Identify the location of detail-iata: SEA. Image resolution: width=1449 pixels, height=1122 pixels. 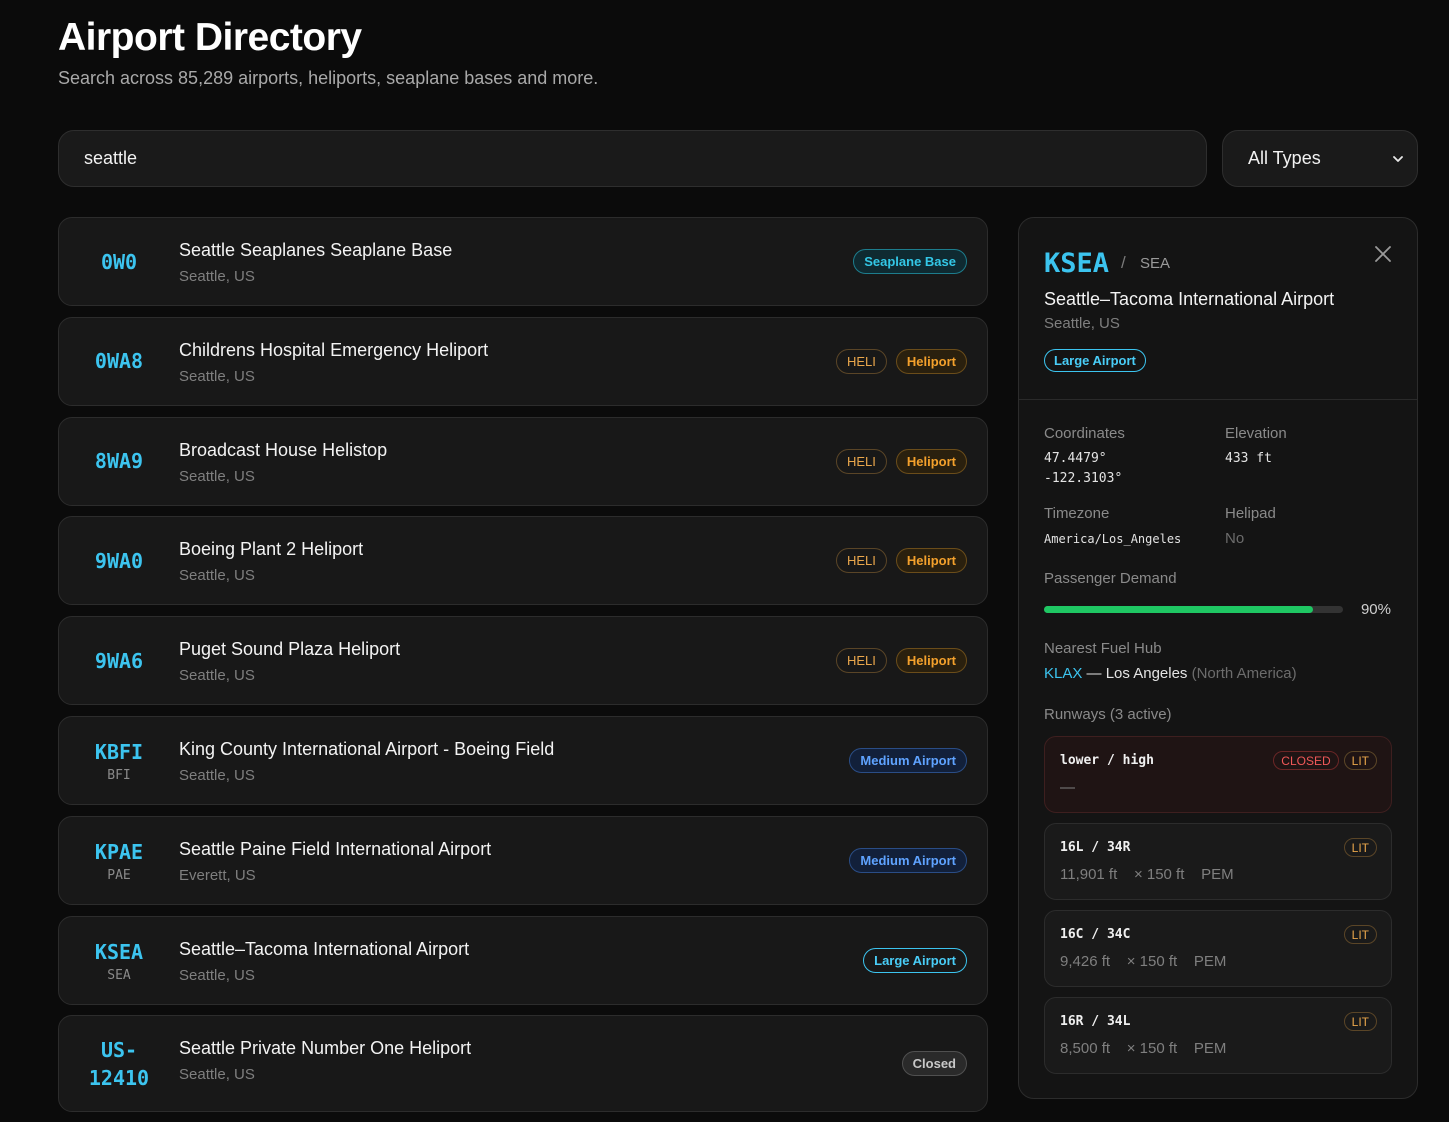
(1155, 263).